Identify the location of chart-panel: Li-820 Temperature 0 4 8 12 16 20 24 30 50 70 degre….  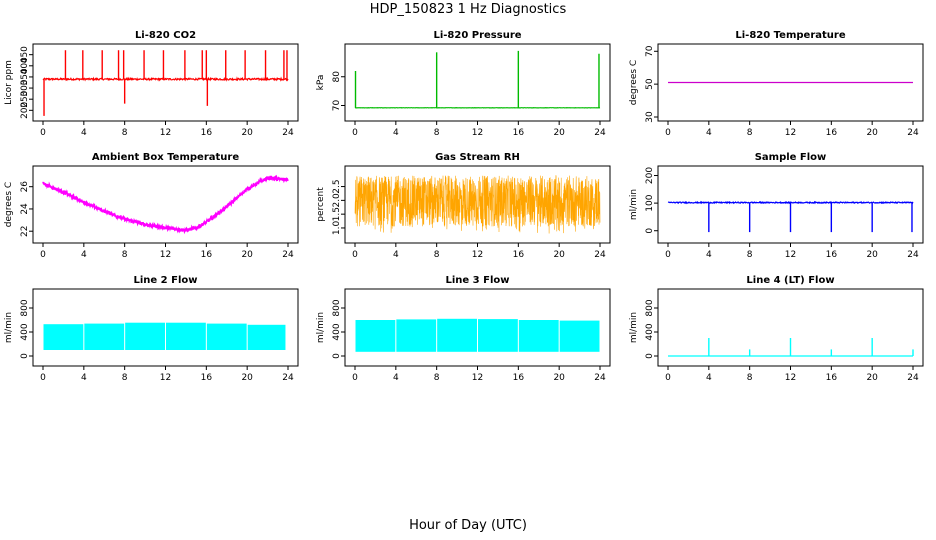
(776, 84).